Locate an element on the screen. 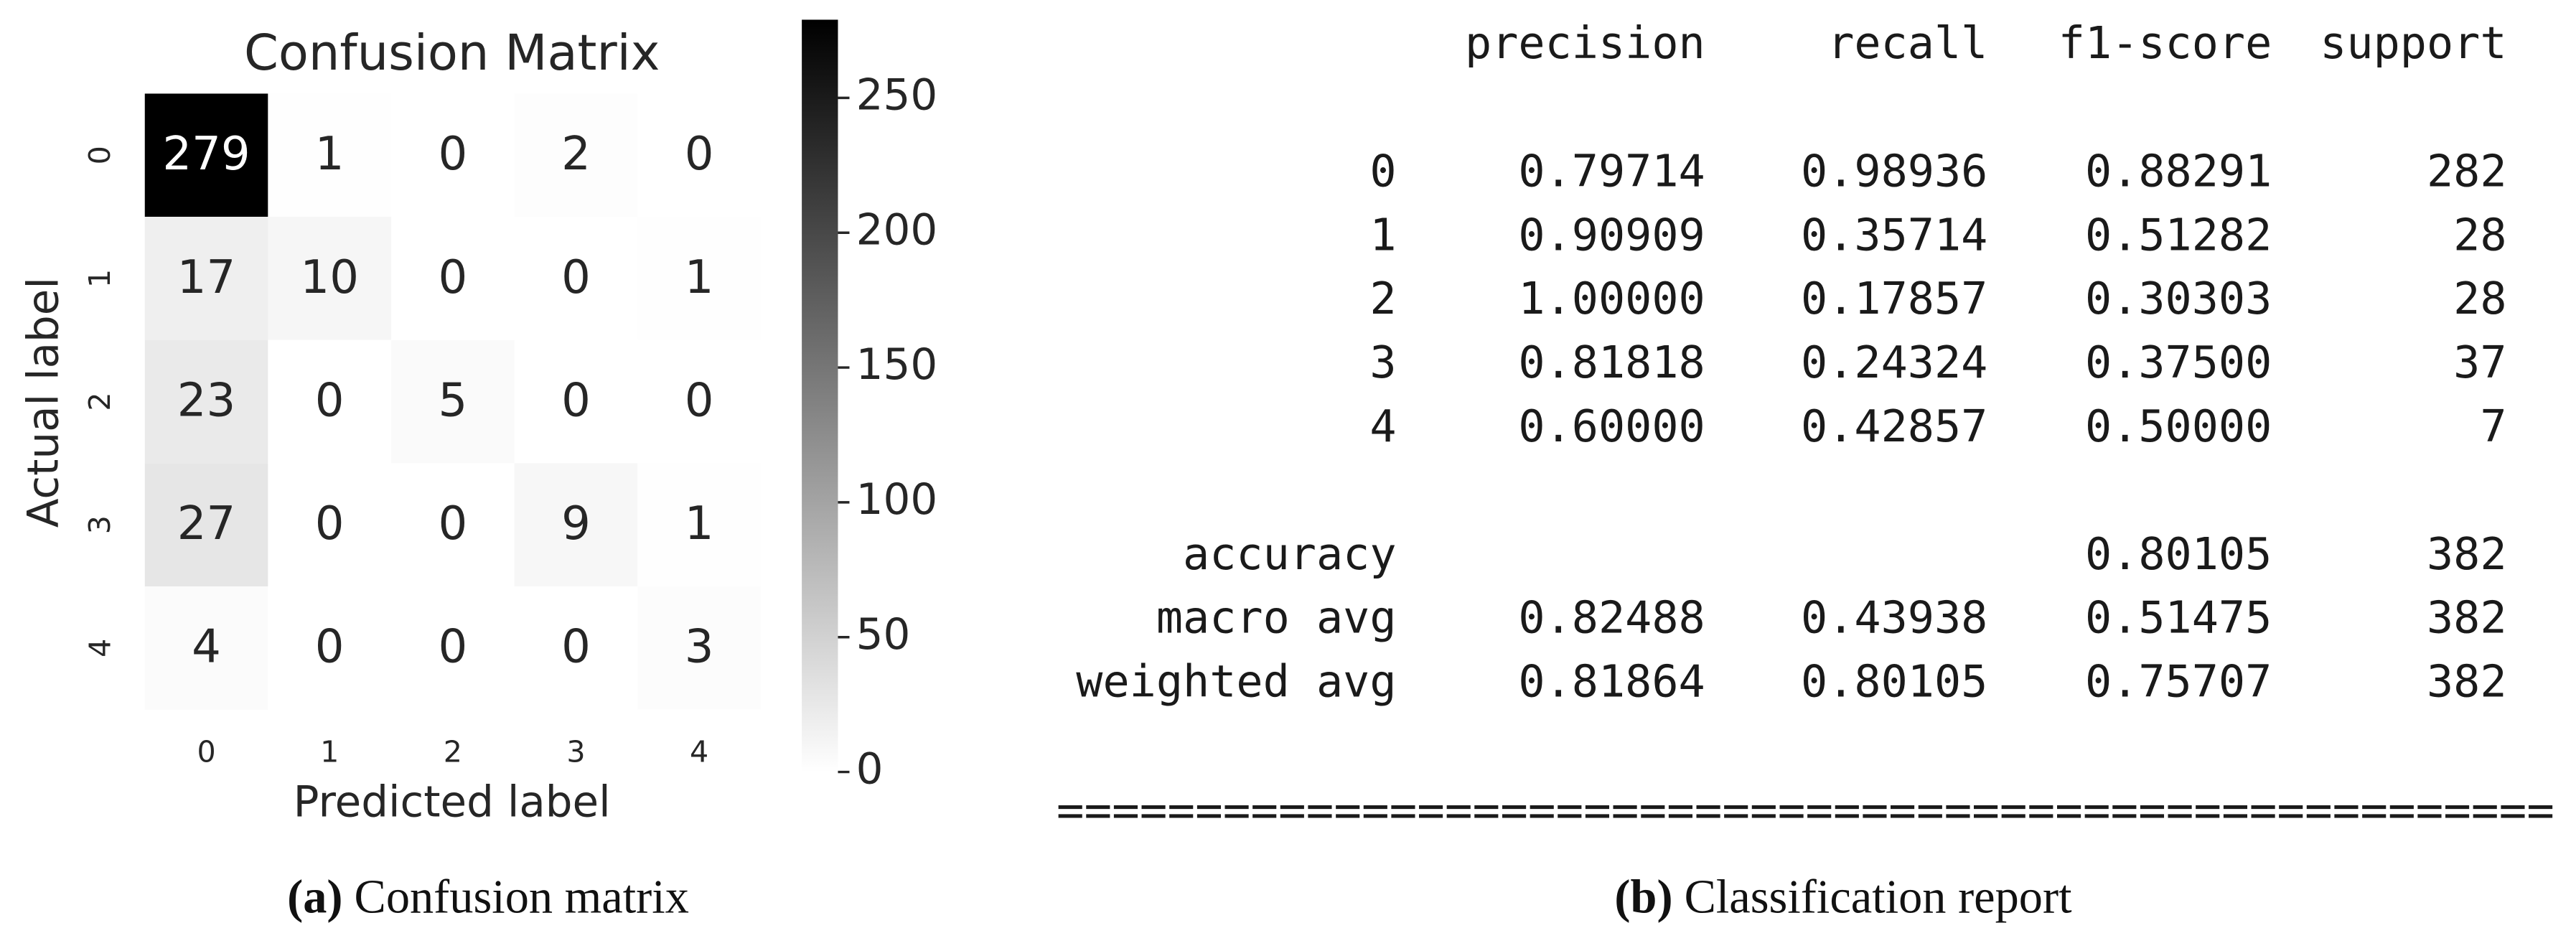 The width and height of the screenshot is (2576, 951). report-header: support is located at coordinates (2413, 43).